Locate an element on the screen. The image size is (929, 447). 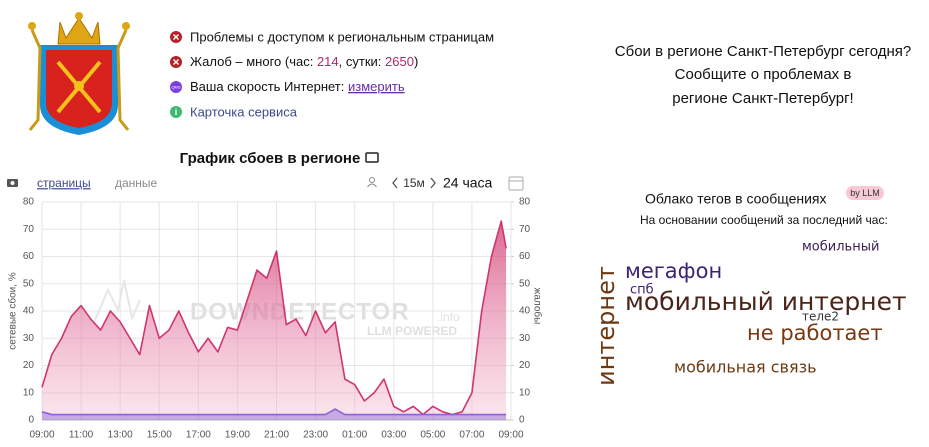
info-icon-text: i is located at coordinates (176, 112).